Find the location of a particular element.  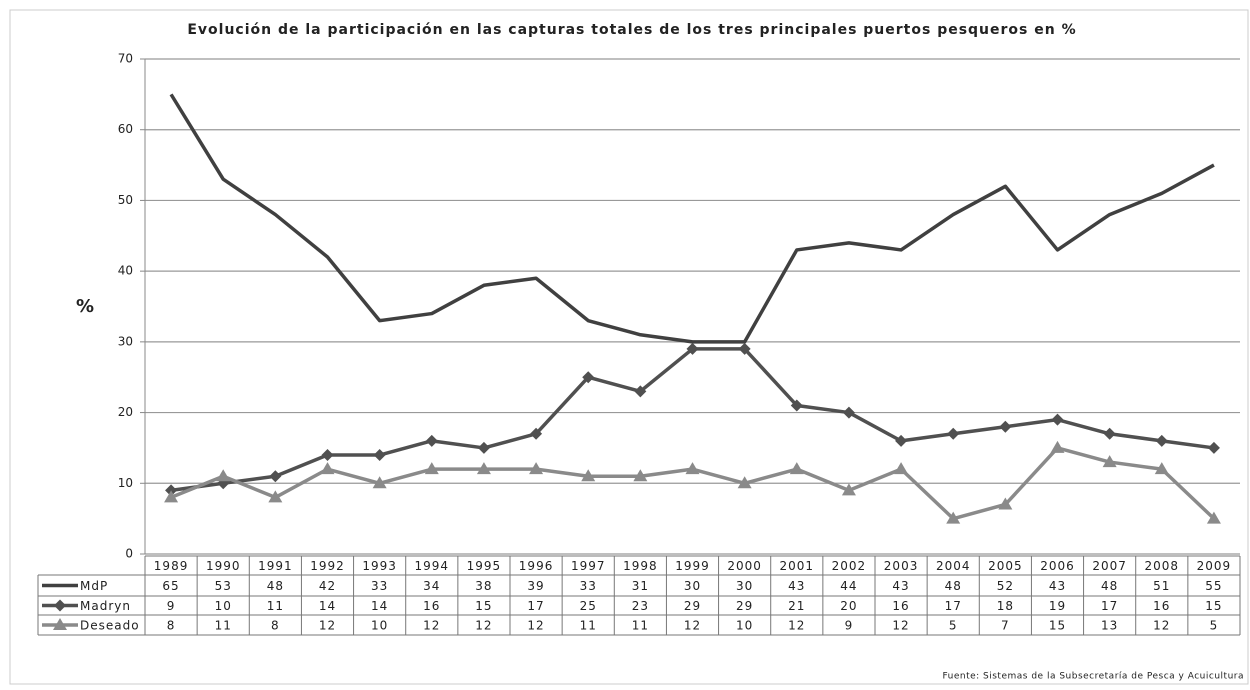

table-value: 51 is located at coordinates (1161, 586).